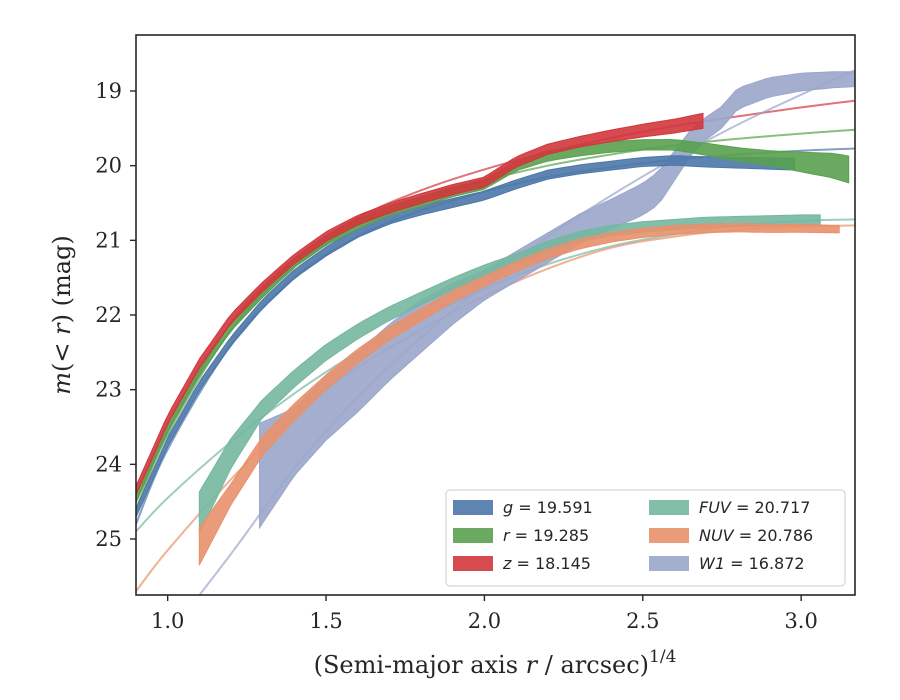 The width and height of the screenshot is (900, 700). What do you see at coordinates (669, 535) in the screenshot?
I see `legend-swatch-nuv` at bounding box center [669, 535].